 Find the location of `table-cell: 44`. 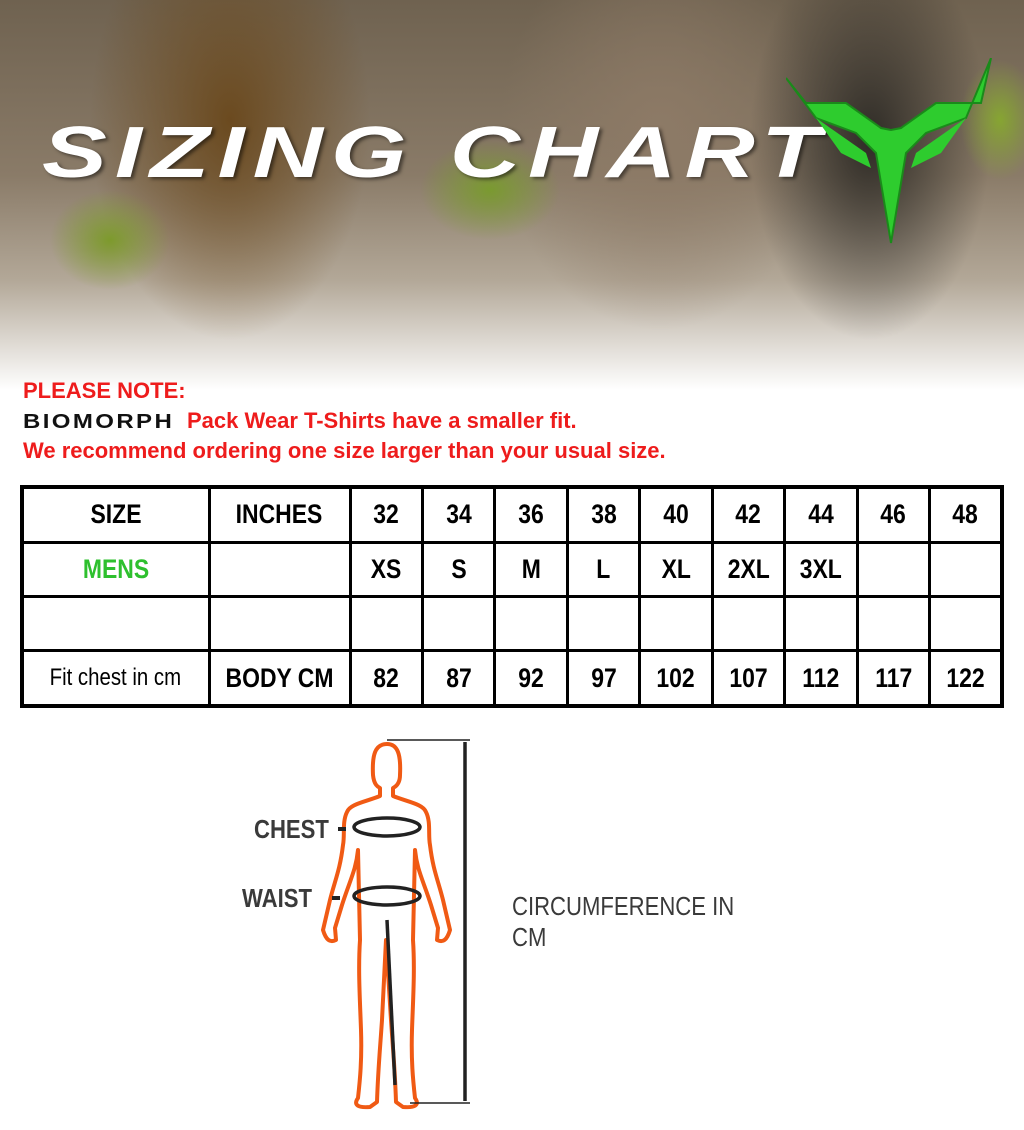

table-cell: 44 is located at coordinates (821, 514).